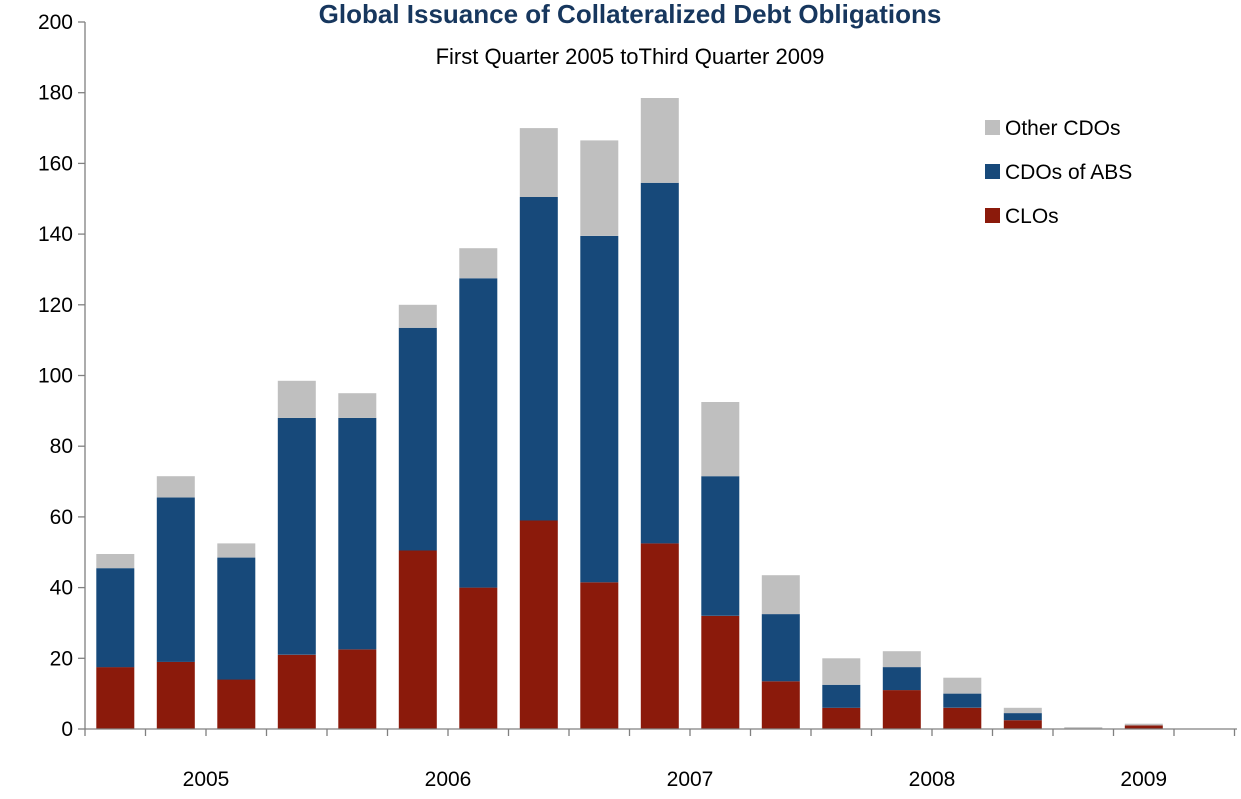 This screenshot has width=1241, height=799. What do you see at coordinates (1063, 128) in the screenshot?
I see `legend-label-other-cdos: Other CDOs` at bounding box center [1063, 128].